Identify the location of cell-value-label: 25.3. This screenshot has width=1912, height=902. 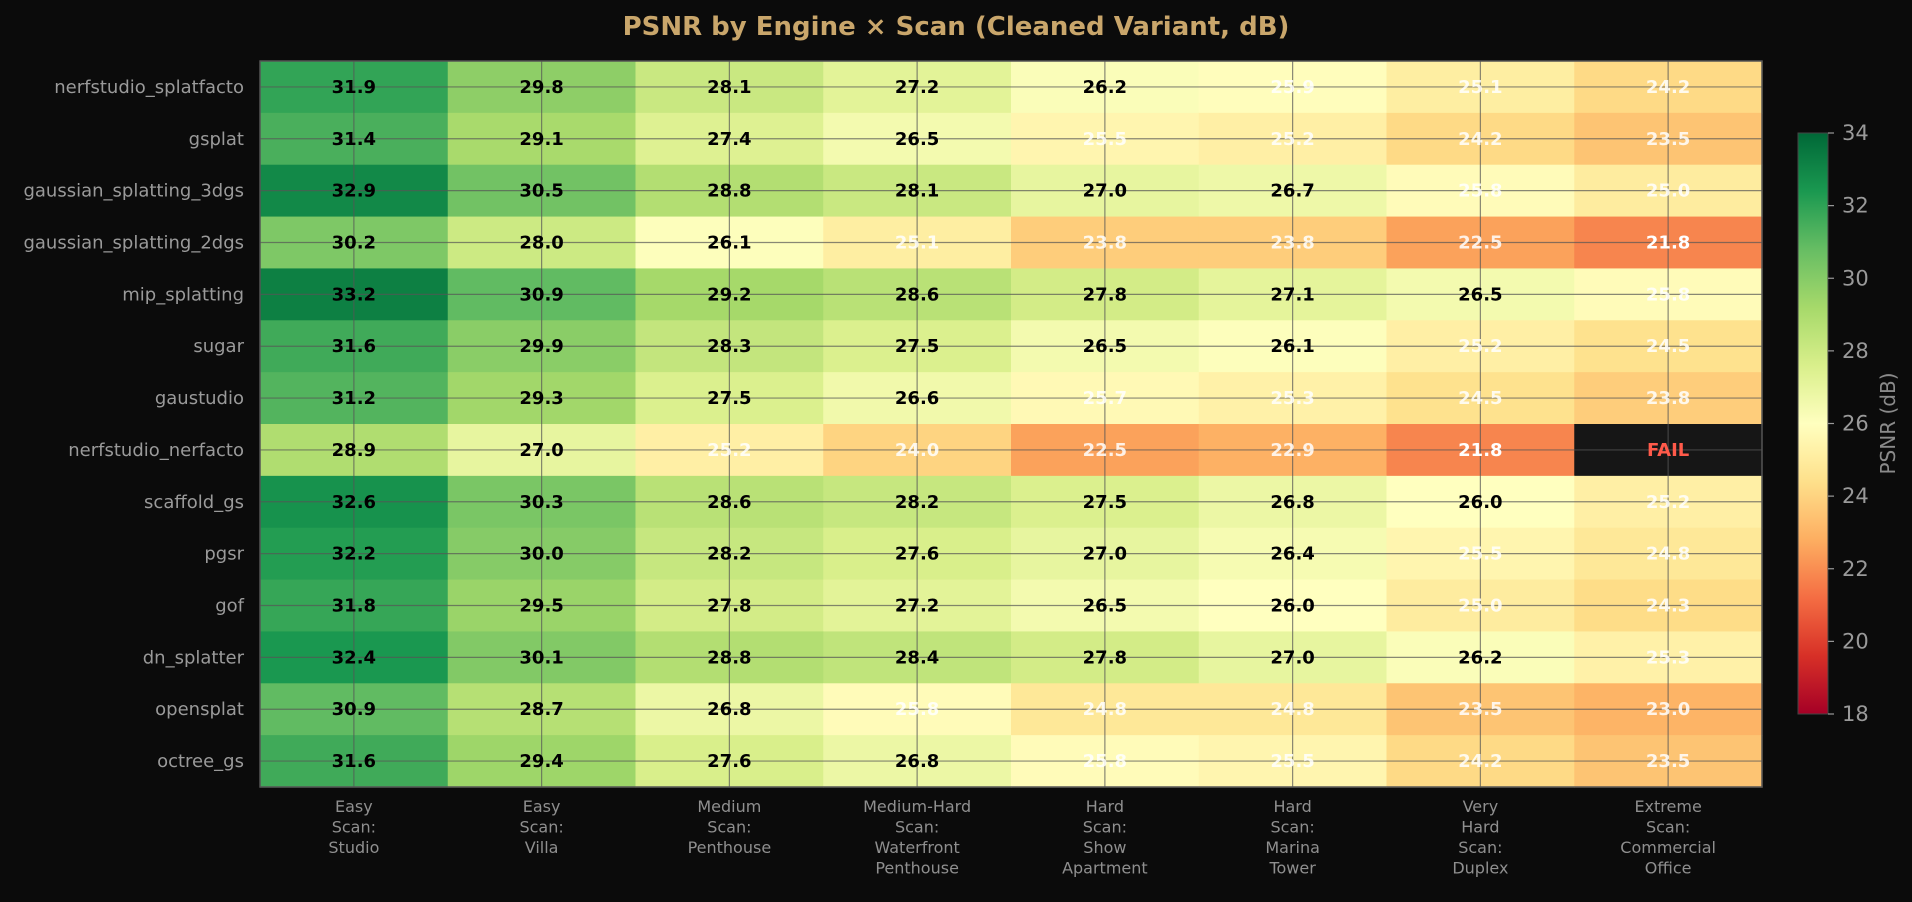
(1668, 657).